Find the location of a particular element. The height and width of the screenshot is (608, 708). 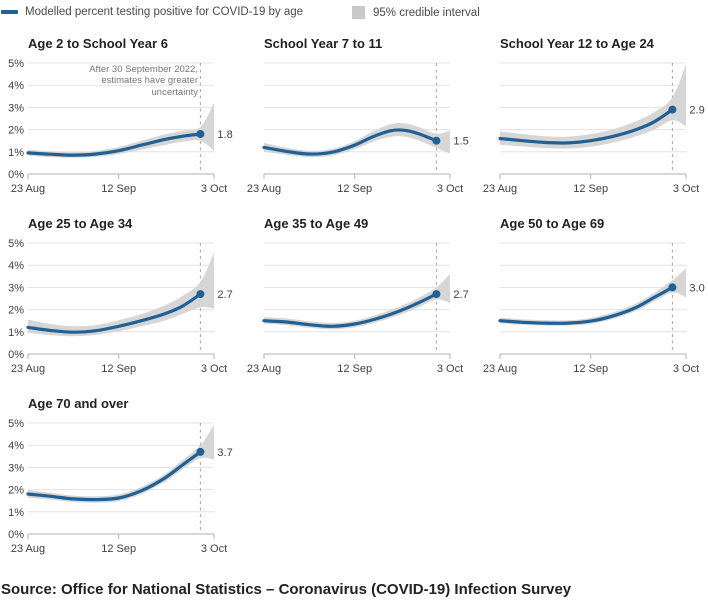

panel-title: Age 70 and over is located at coordinates (78, 403).